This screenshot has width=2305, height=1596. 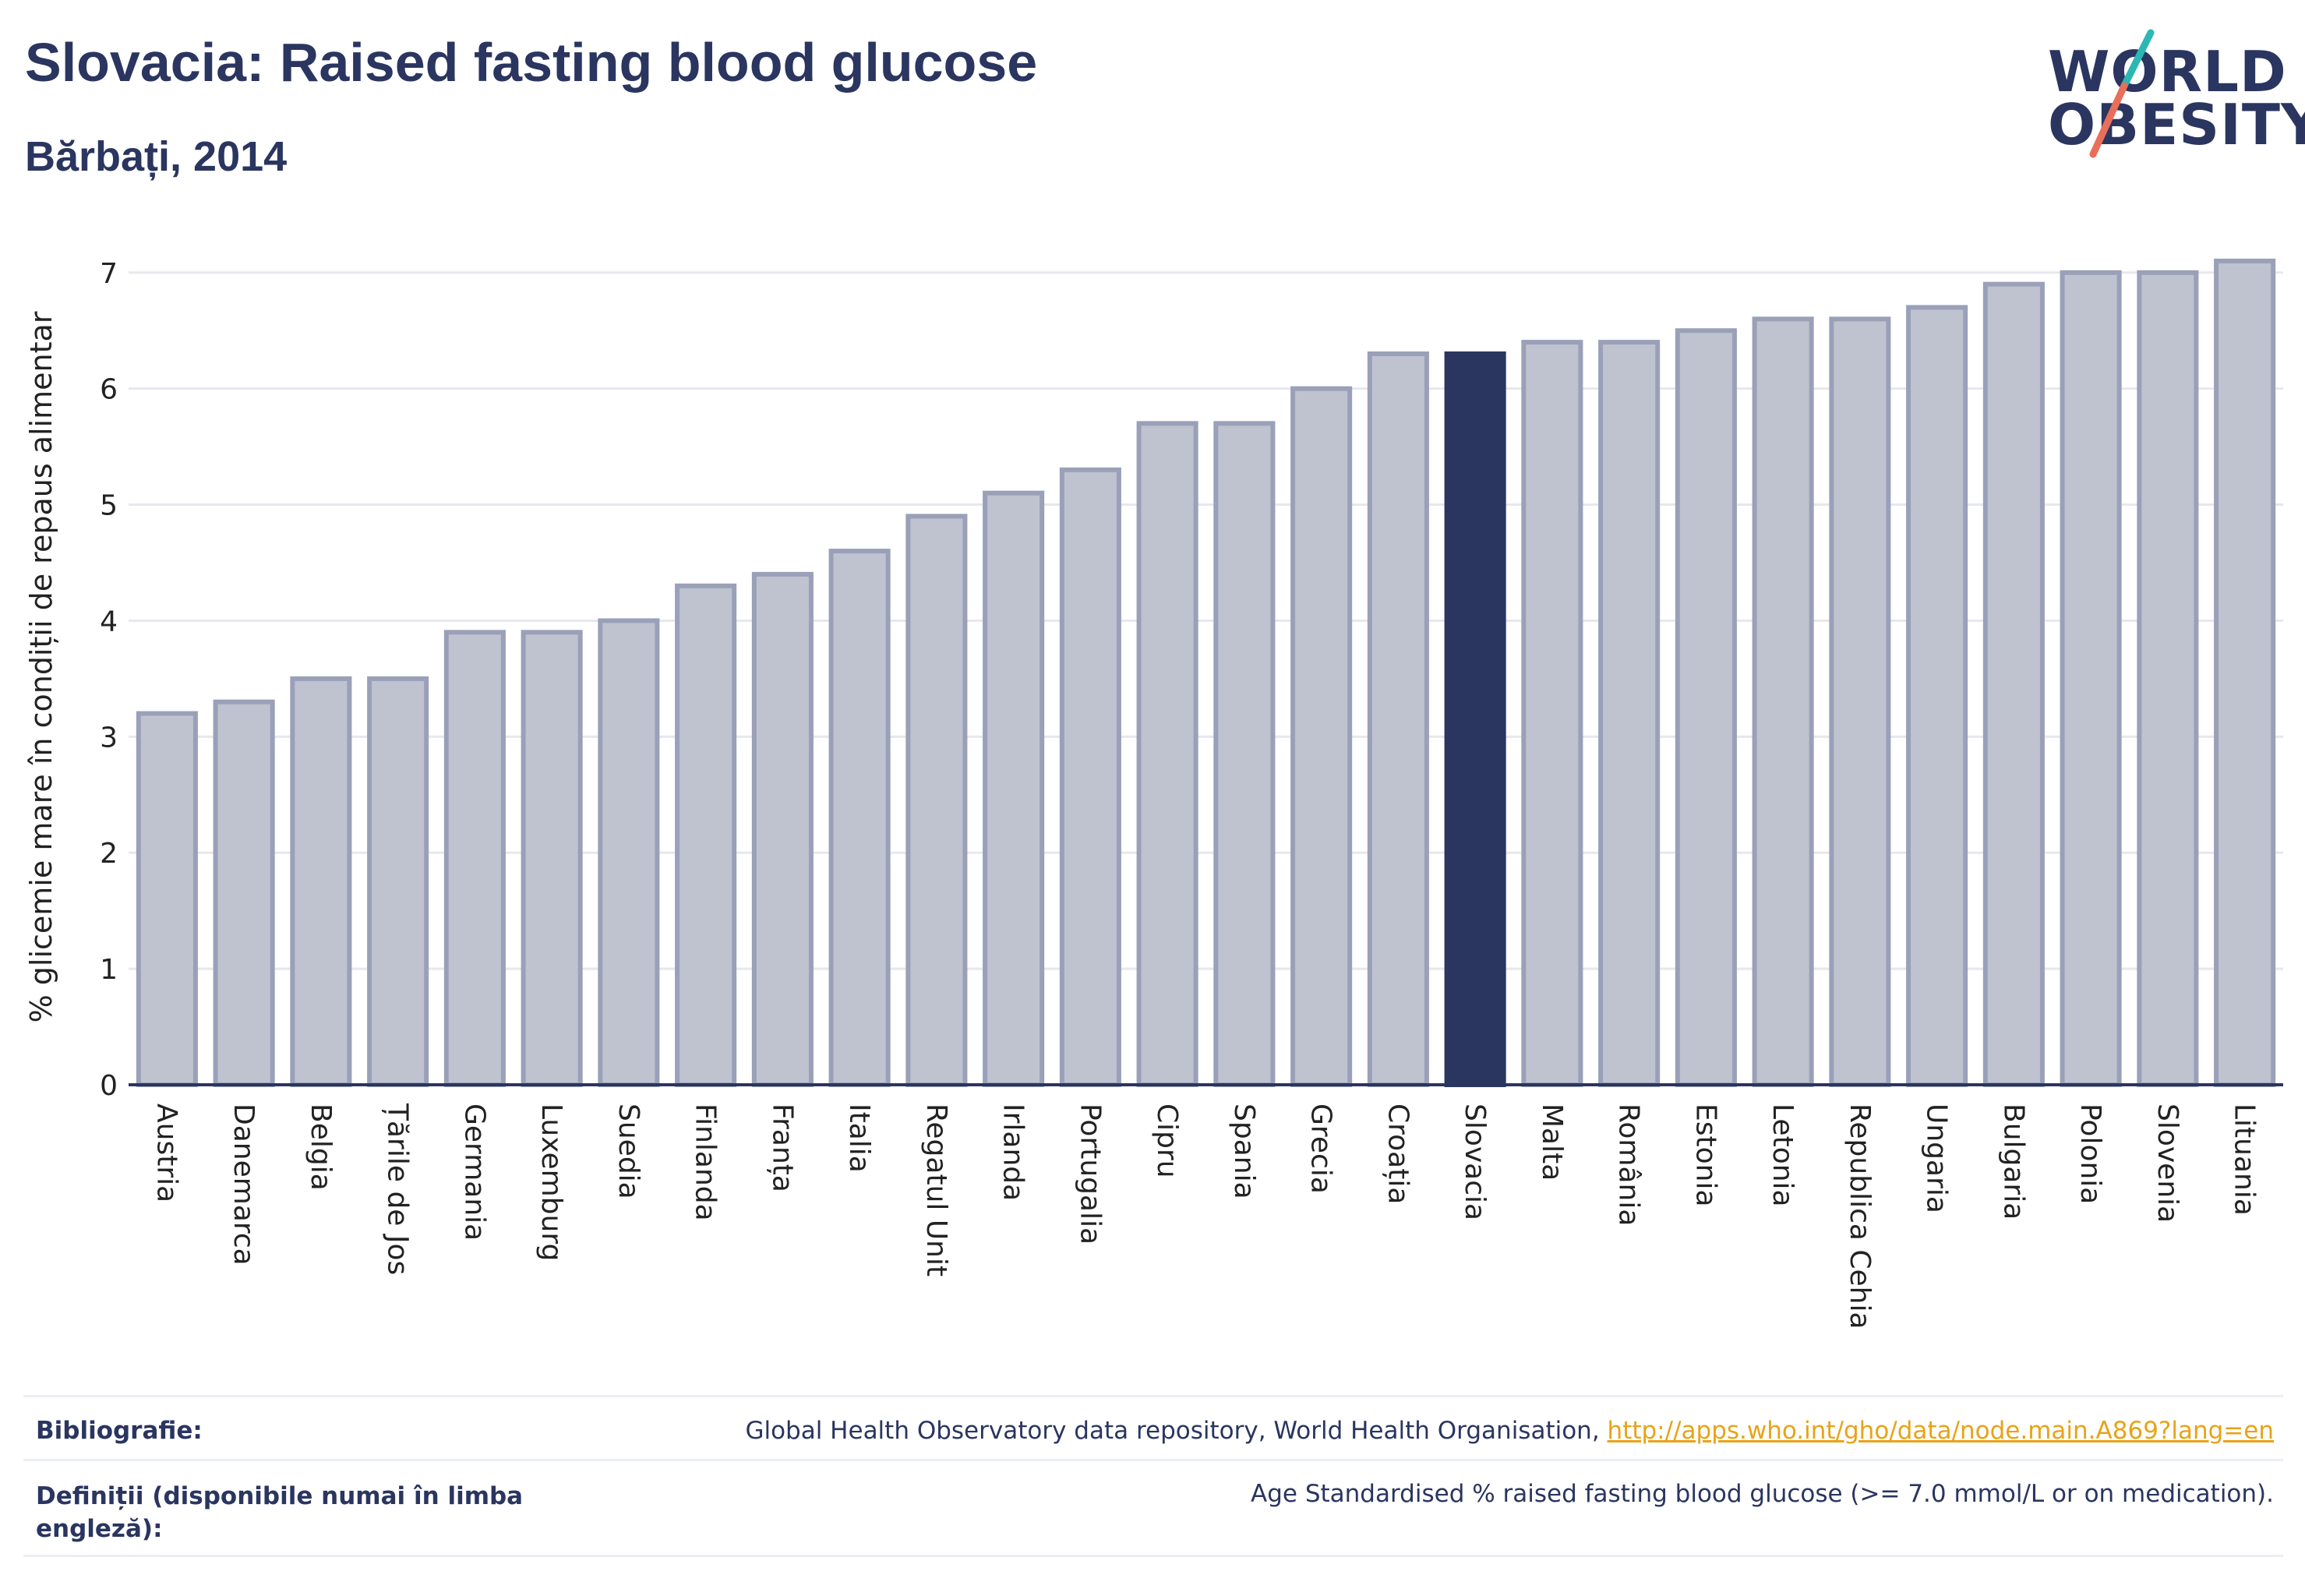 I want to click on logo-slash-icon, so click(x=2122, y=93).